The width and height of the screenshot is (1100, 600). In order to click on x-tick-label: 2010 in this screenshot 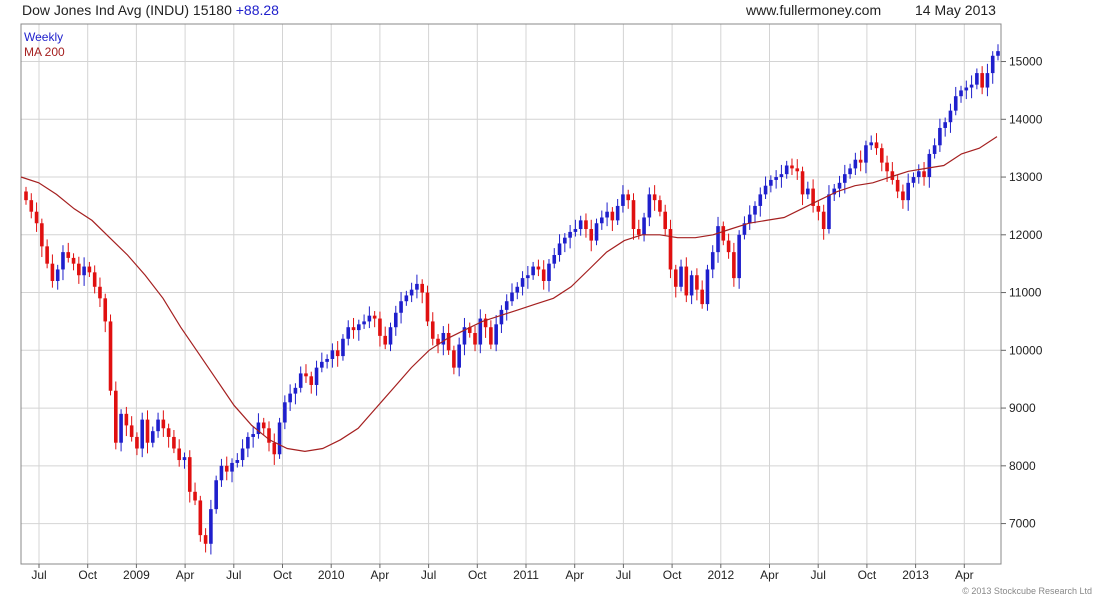, I will do `click(331, 575)`.